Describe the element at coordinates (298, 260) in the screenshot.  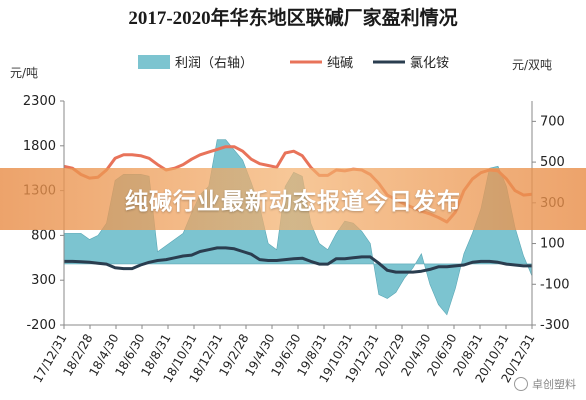
I see `ammonium-chloride-line` at that location.